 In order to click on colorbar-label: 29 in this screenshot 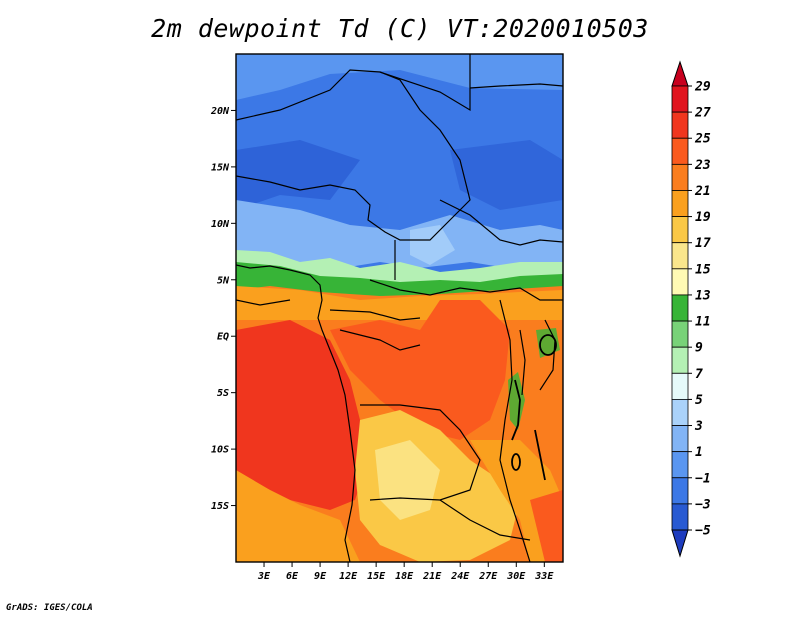, I will do `click(702, 87)`.